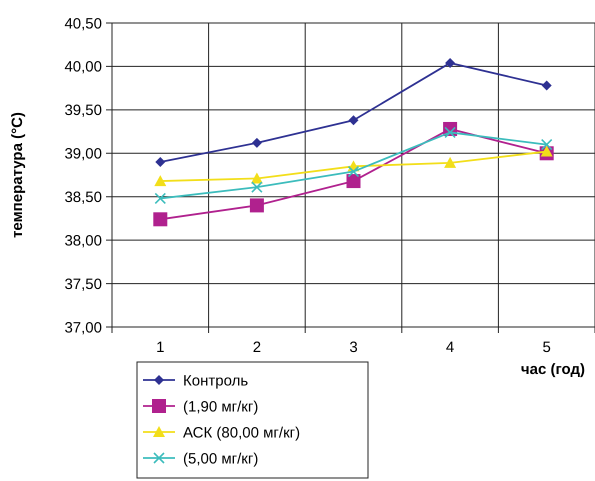 The width and height of the screenshot is (595, 481). I want to click on y-tick-label: 37,00, so click(83, 327).